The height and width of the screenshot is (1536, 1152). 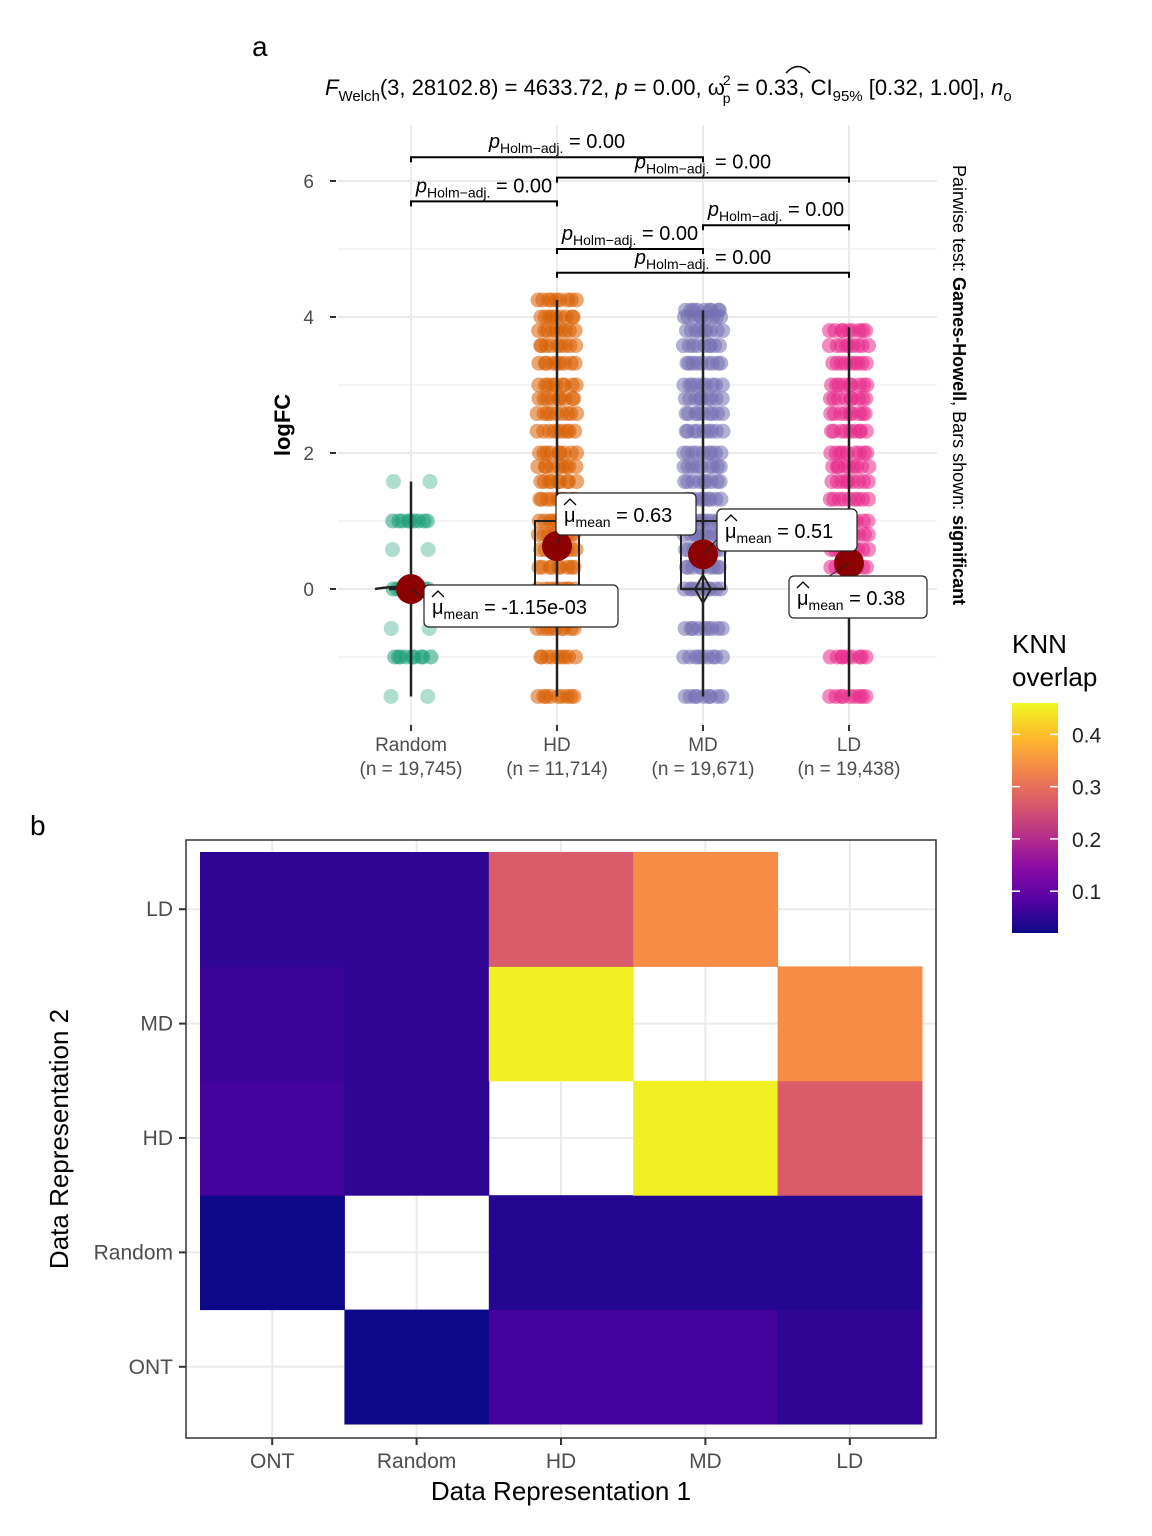 I want to click on heatmap-cell-ONT-MD, so click(x=272, y=1024).